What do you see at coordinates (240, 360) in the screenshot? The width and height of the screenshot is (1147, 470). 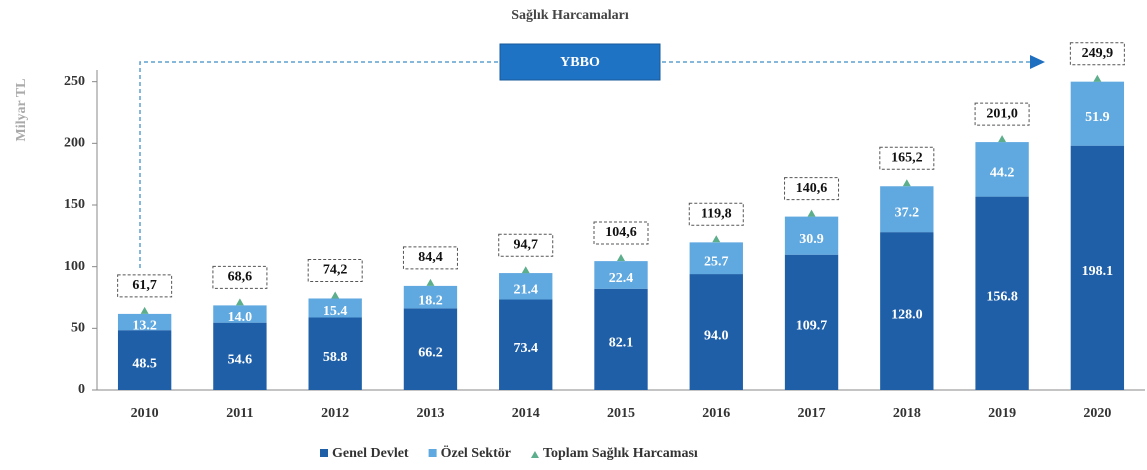 I see `segment-label: 54.6` at bounding box center [240, 360].